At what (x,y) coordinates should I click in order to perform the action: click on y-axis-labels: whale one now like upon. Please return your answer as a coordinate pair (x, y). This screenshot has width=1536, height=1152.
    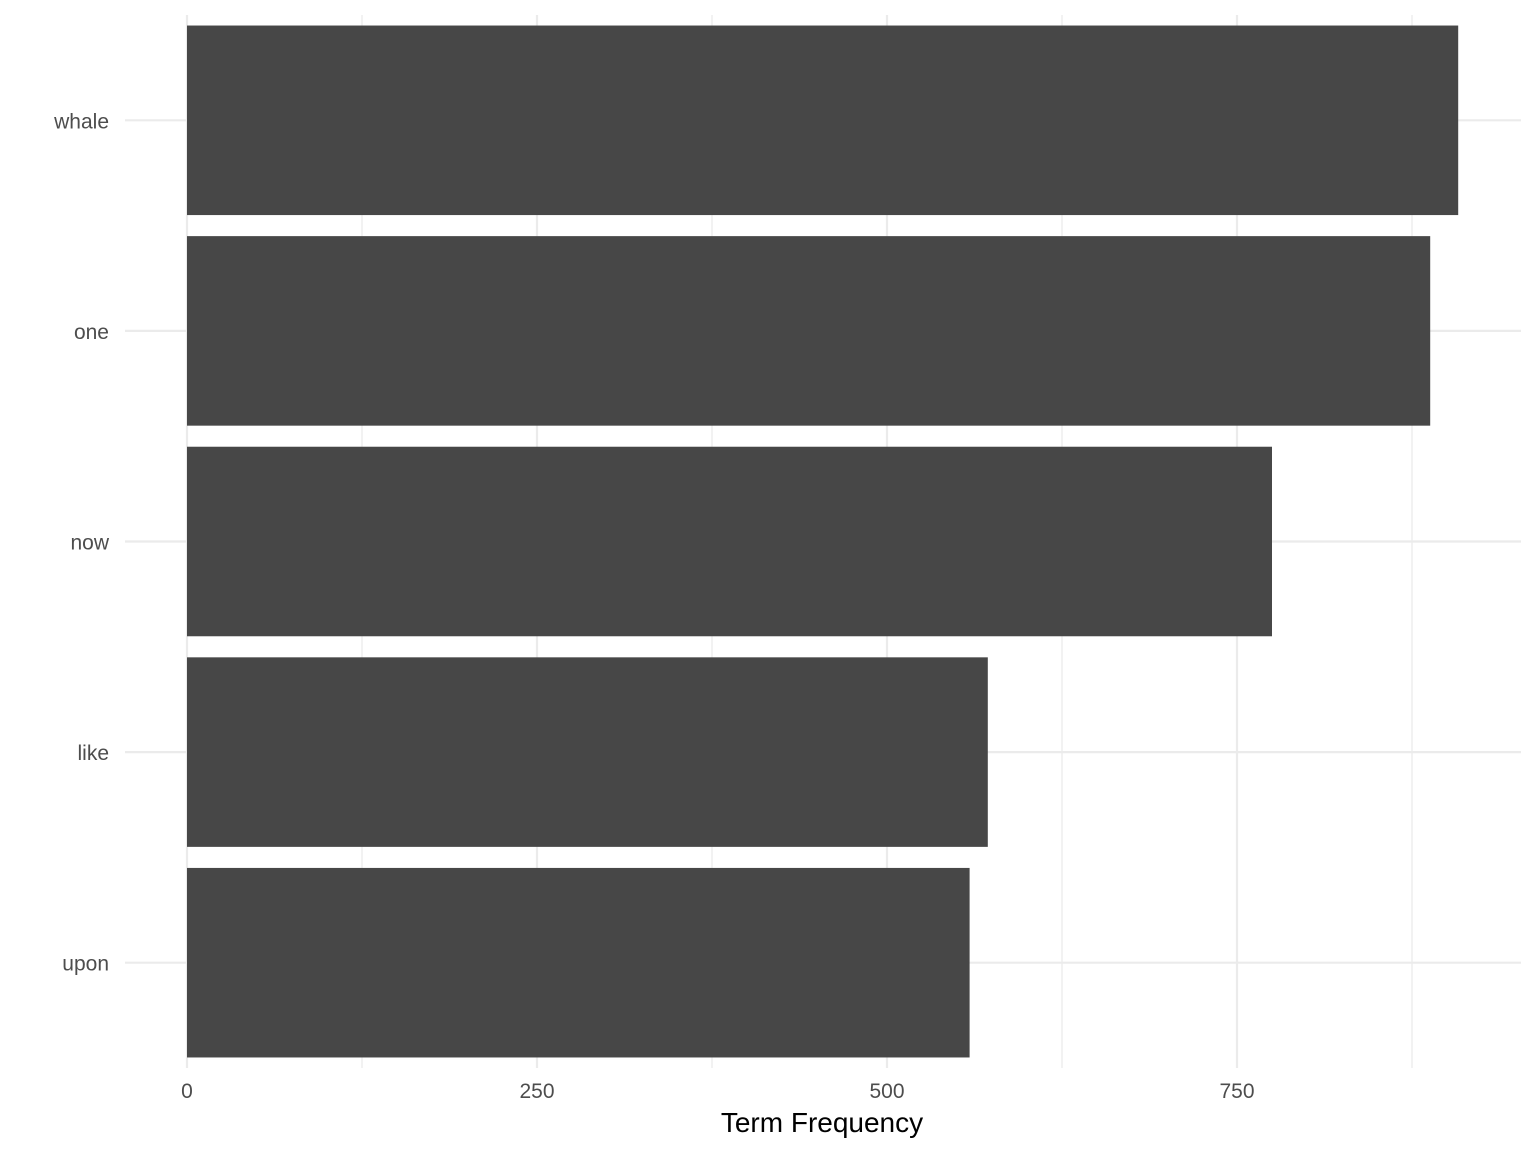
    Looking at the image, I should click on (81, 542).